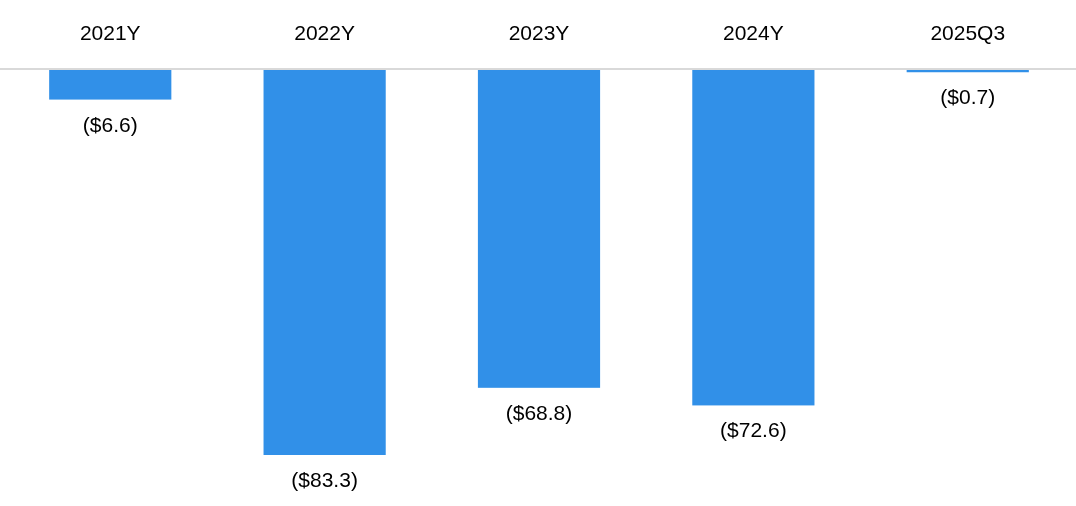  I want to click on x-tick-label: 2021Y, so click(110, 32).